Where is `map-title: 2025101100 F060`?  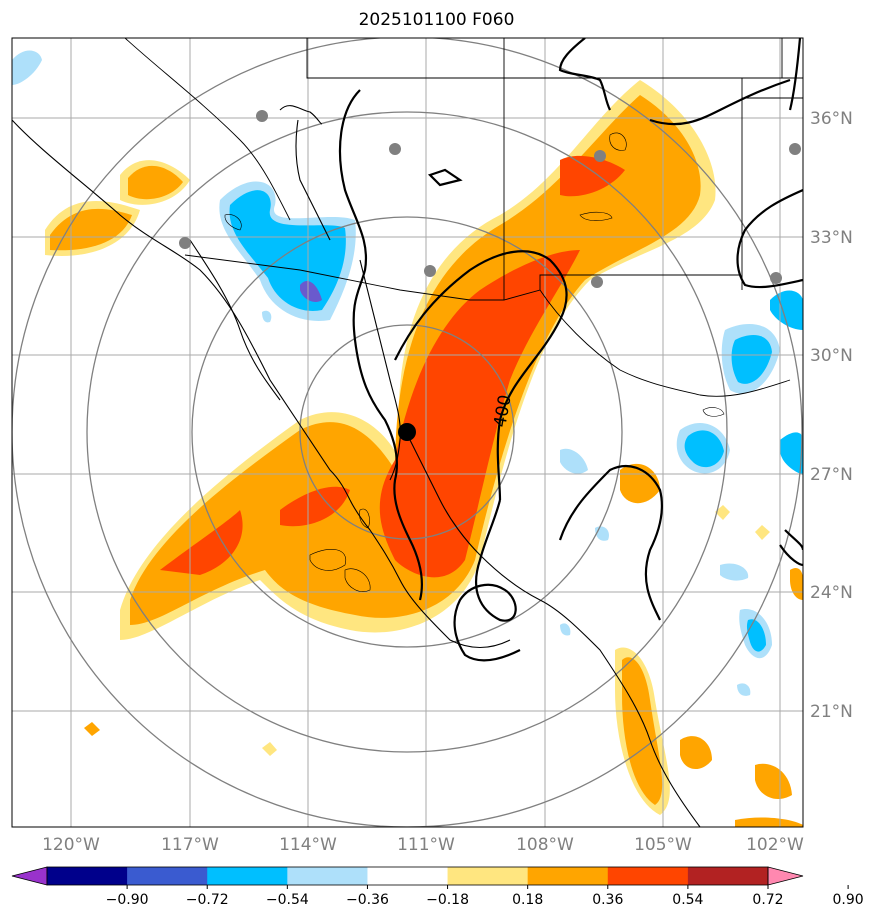 map-title: 2025101100 F060 is located at coordinates (436, 20).